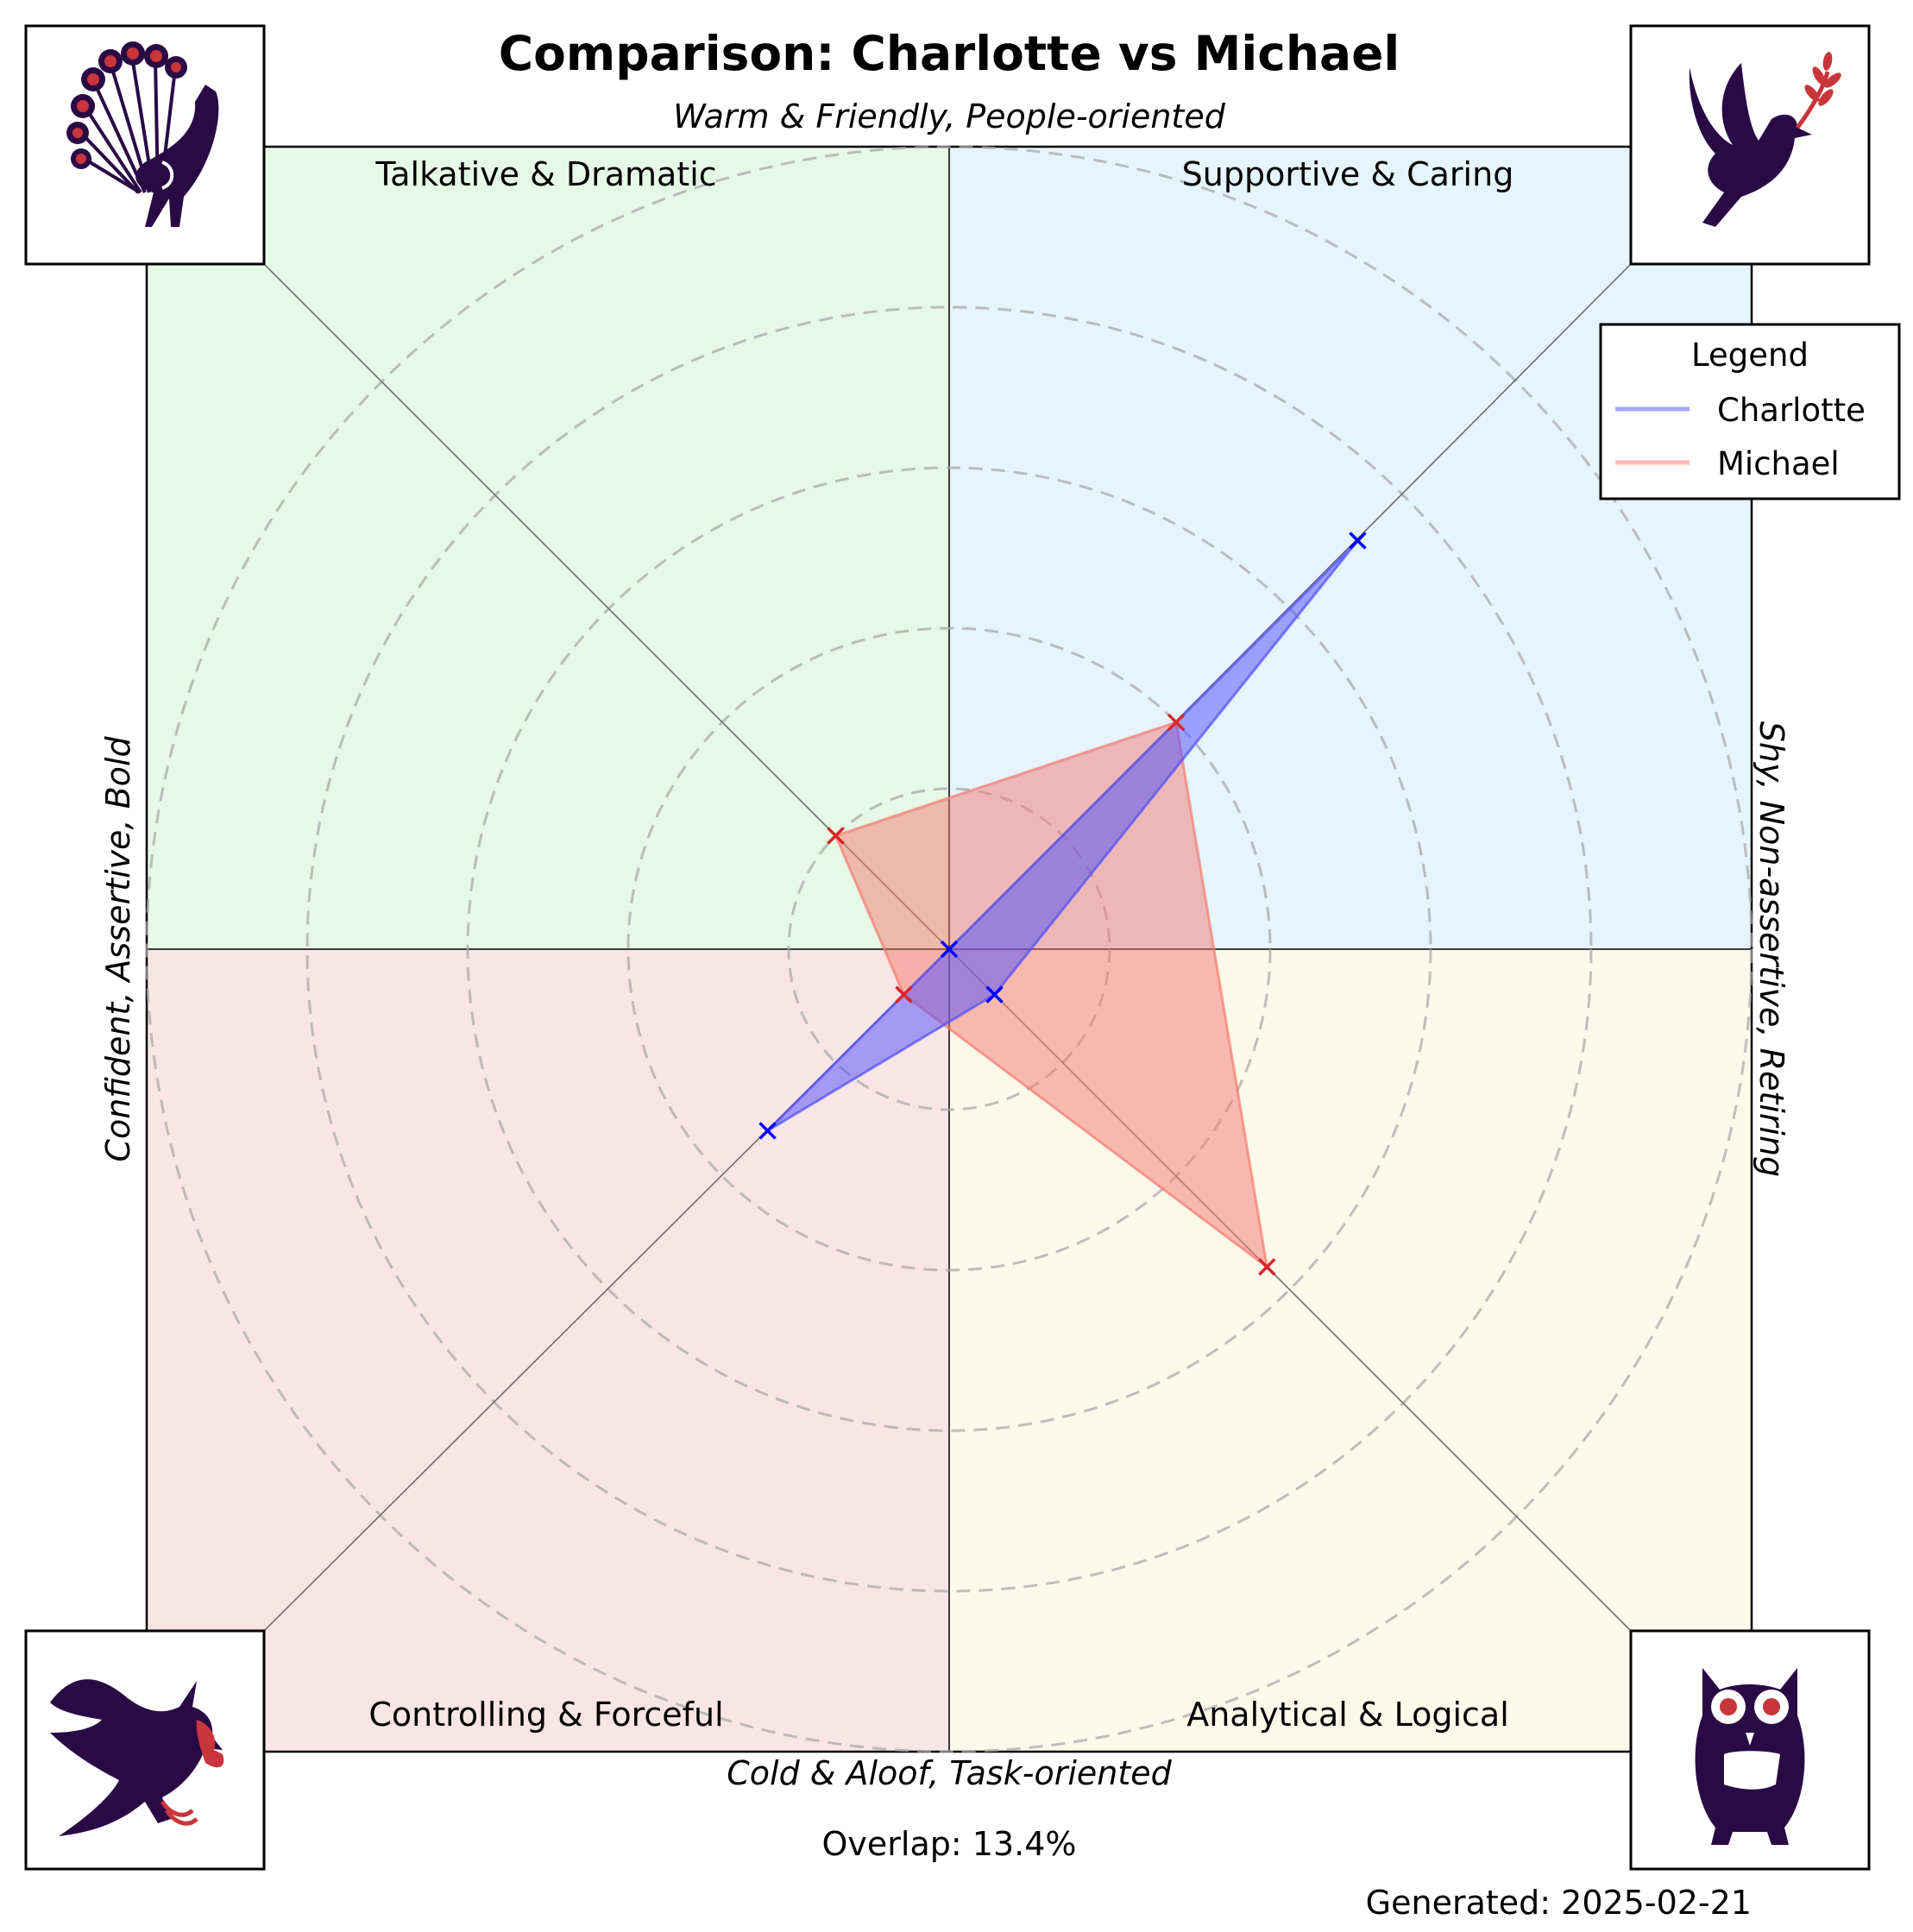 The image size is (1913, 1932). I want to click on point-charlotte-controlling-forceful, so click(768, 1131).